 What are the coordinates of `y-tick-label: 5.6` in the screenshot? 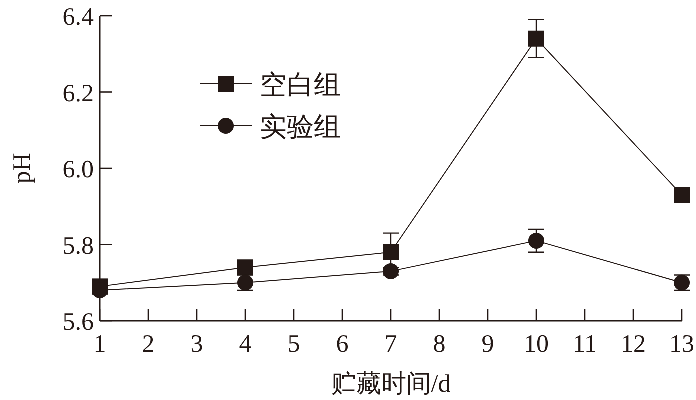 It's located at (78, 322).